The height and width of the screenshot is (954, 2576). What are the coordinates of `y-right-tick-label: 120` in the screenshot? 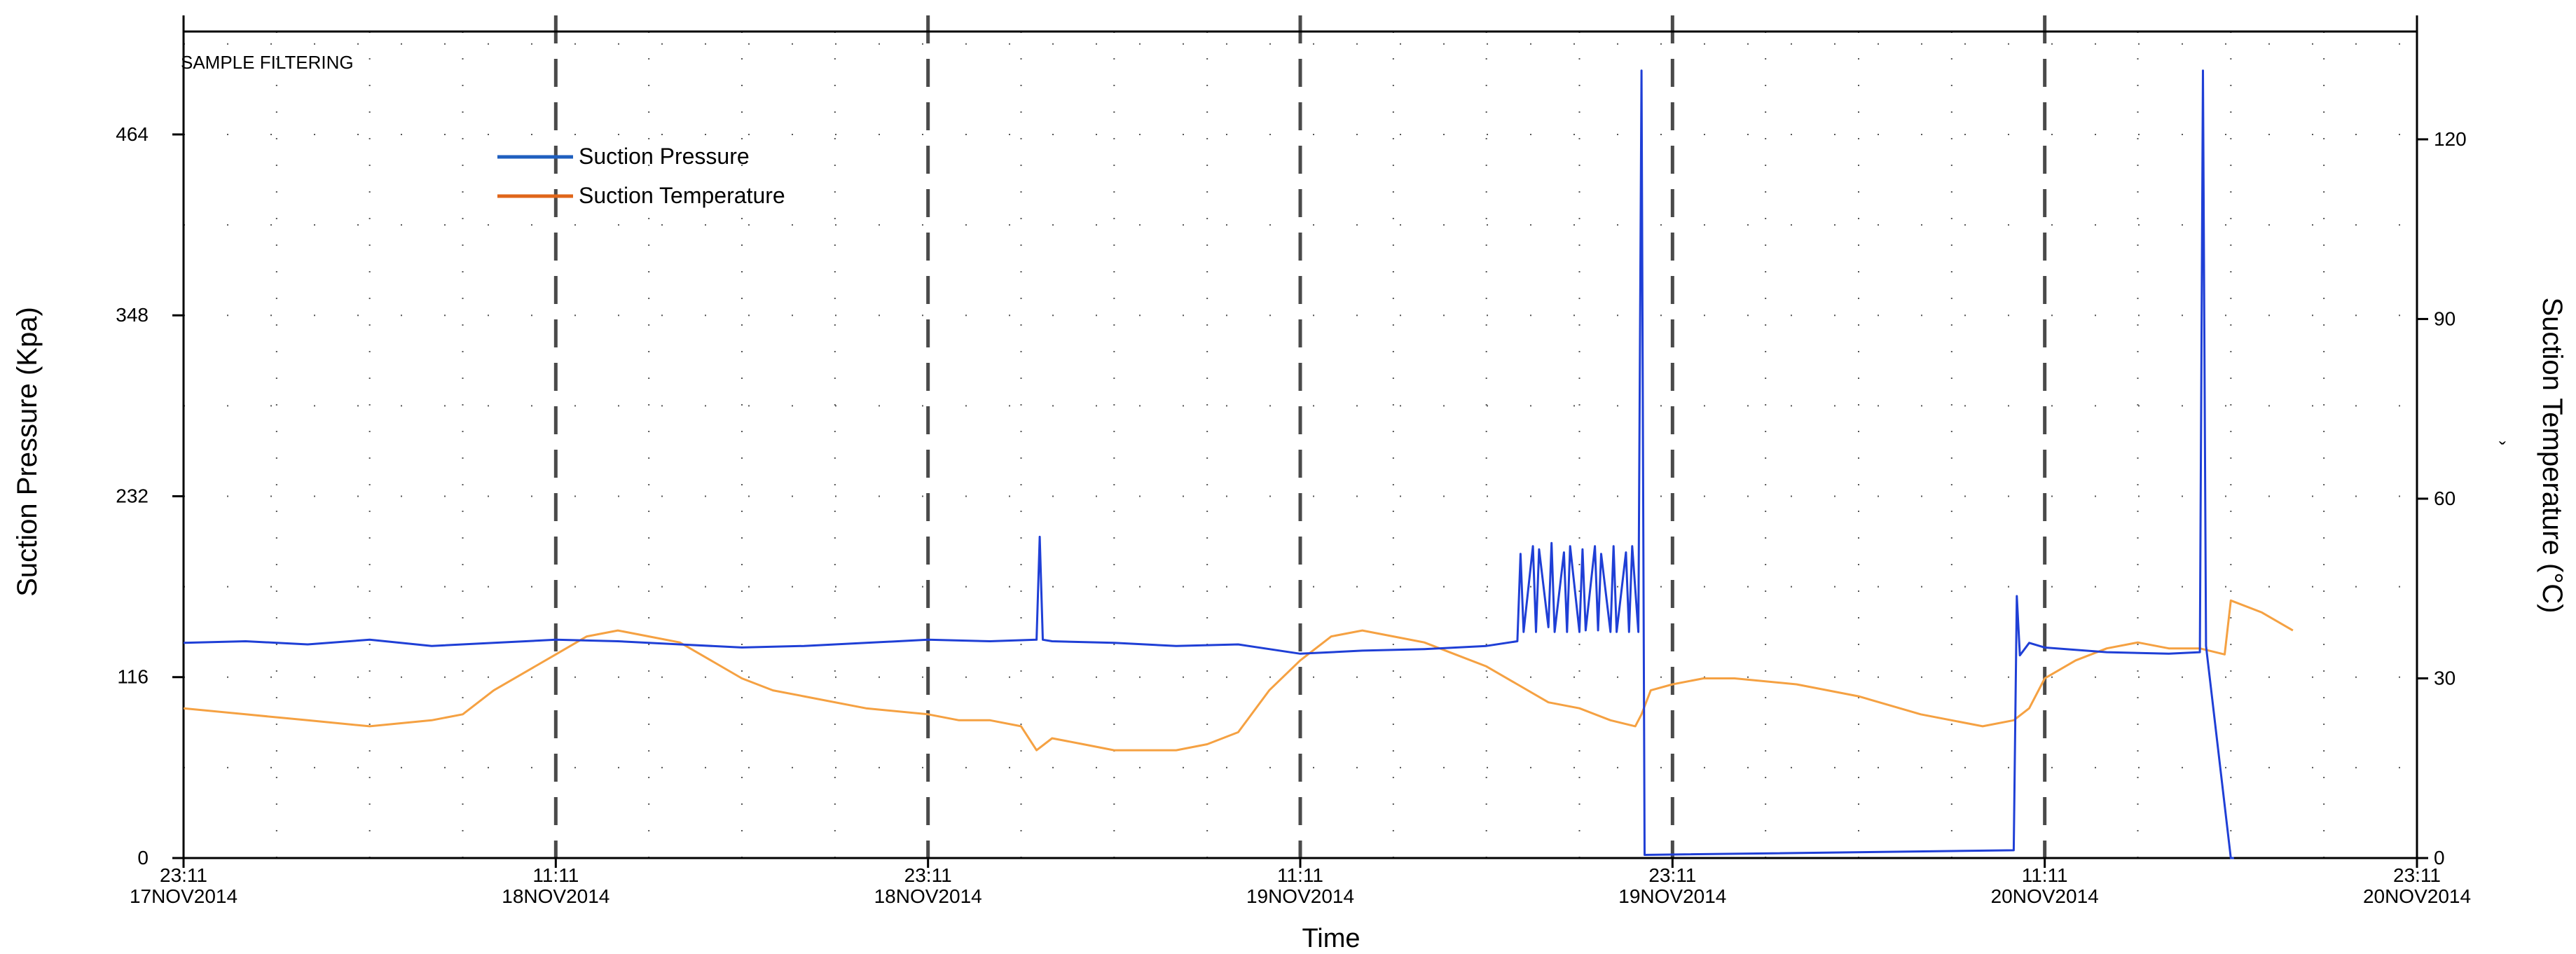 It's located at (2450, 139).